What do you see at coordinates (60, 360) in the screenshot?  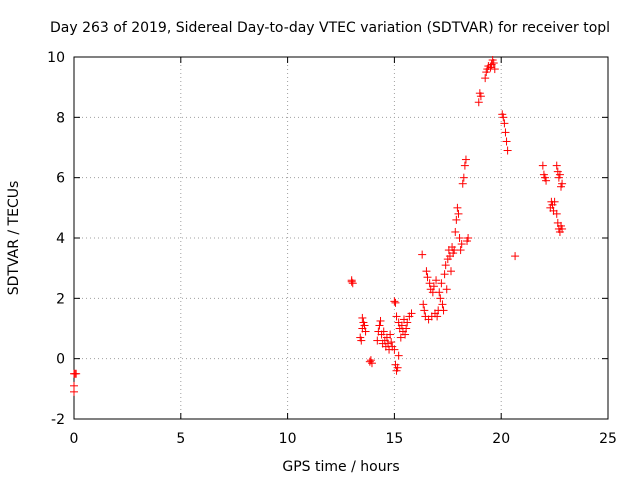 I see `y-tick-label: 0` at bounding box center [60, 360].